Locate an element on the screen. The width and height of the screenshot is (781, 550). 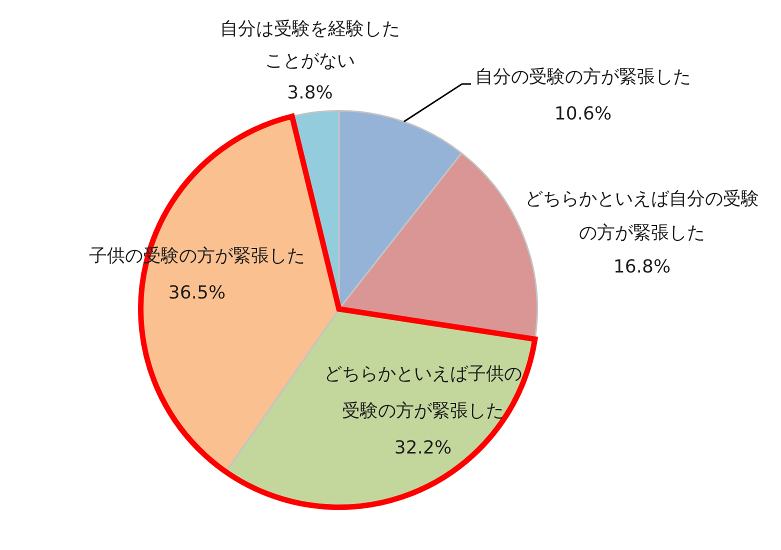
slice-label: どちらかといえば自分の受験の方が緊張した is located at coordinates (642, 216).